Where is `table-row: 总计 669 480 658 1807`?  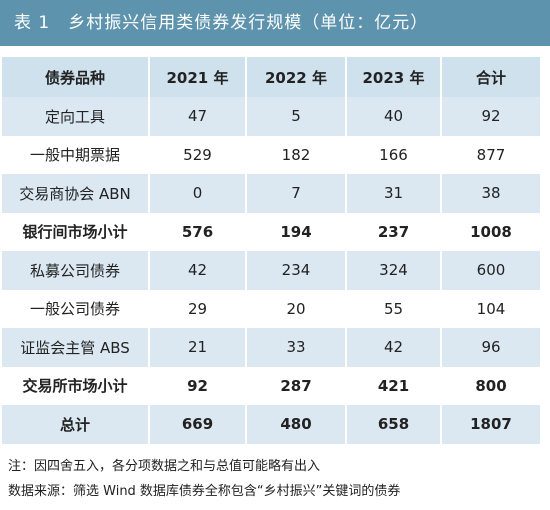 table-row: 总计 669 480 658 1807 is located at coordinates (271, 424).